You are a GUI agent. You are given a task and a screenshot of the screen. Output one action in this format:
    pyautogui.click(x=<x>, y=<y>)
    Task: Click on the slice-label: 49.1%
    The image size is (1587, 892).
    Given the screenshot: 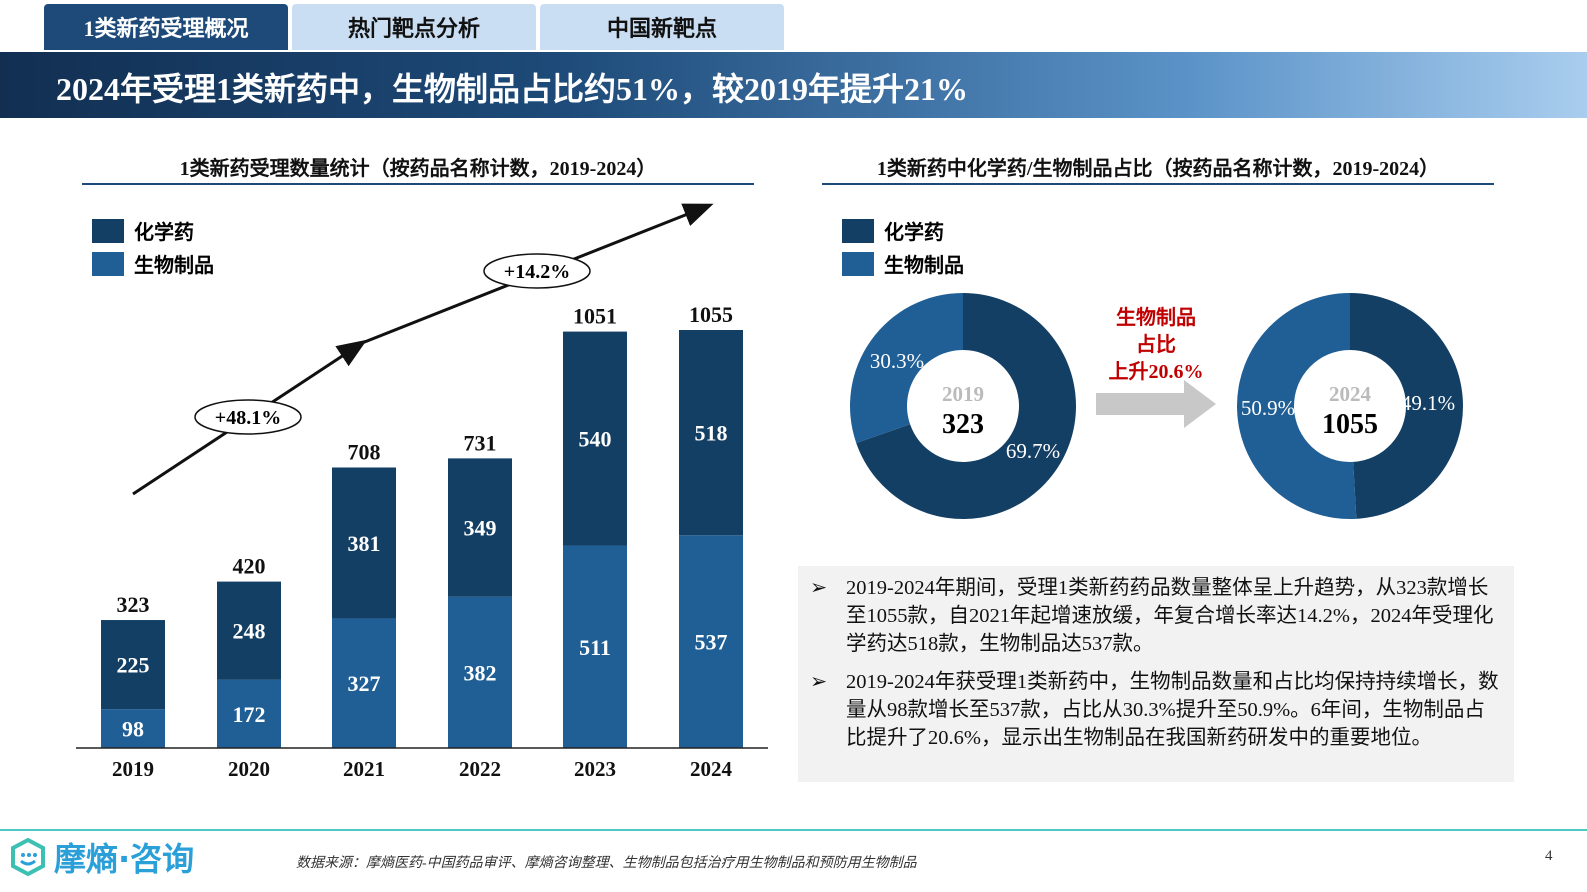 What is the action you would take?
    pyautogui.click(x=1428, y=403)
    